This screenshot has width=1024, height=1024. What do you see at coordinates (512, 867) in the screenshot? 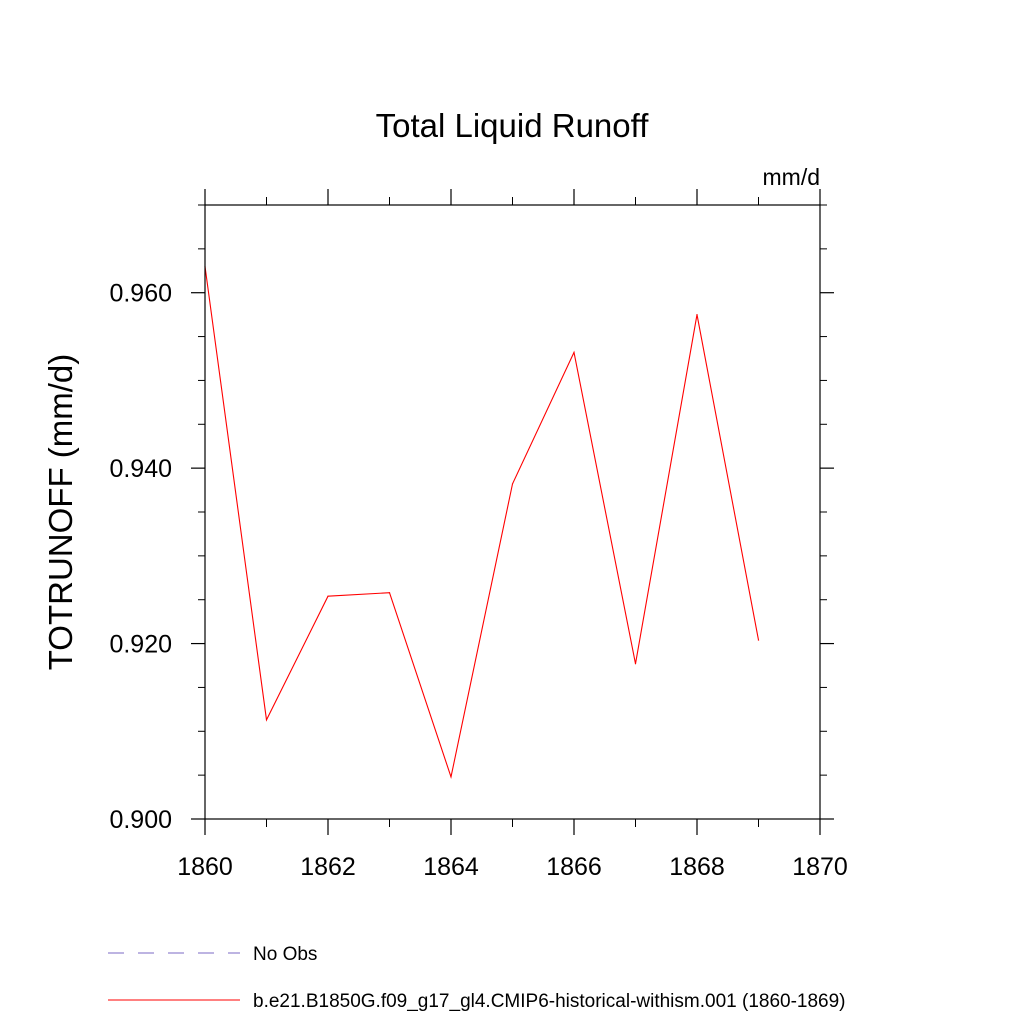
I see `x-tick-labels: 1860 1862 1864 1866 1868 1870` at bounding box center [512, 867].